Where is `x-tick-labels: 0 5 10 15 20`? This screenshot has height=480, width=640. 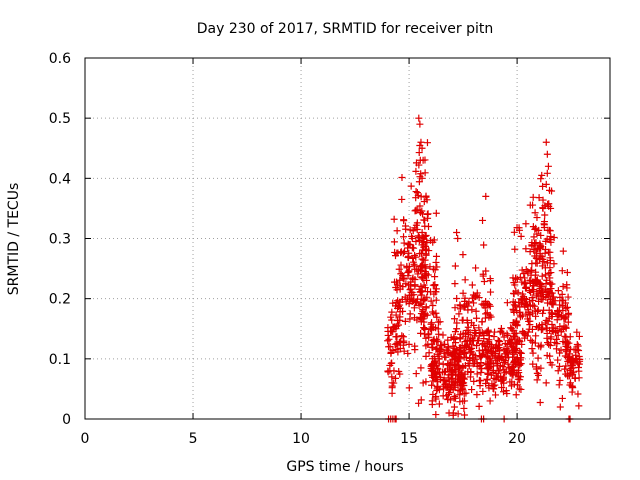
x-tick-labels: 0 5 10 15 20 is located at coordinates (303, 439).